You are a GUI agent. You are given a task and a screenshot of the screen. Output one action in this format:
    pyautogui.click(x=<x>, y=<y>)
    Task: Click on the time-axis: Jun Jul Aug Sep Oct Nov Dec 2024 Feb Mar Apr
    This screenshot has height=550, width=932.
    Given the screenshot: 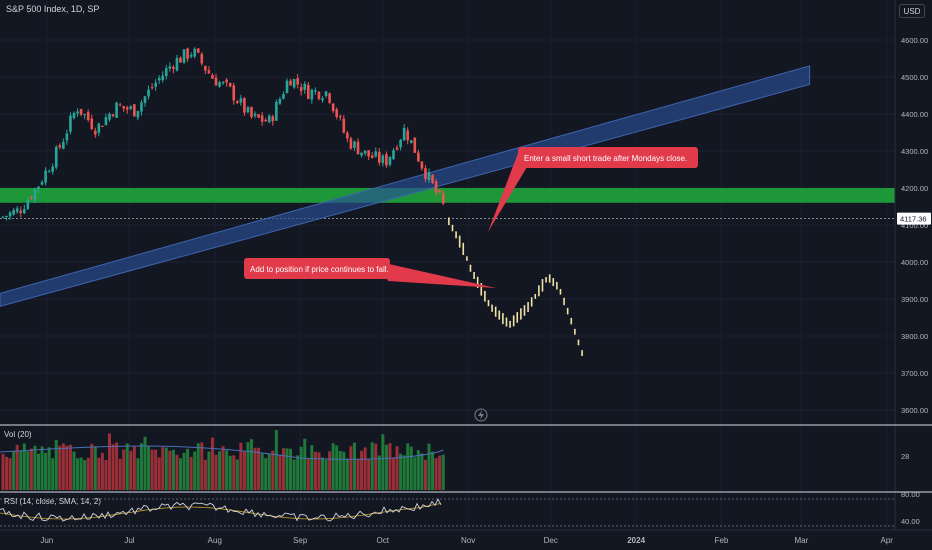 What is the action you would take?
    pyautogui.click(x=466, y=537)
    